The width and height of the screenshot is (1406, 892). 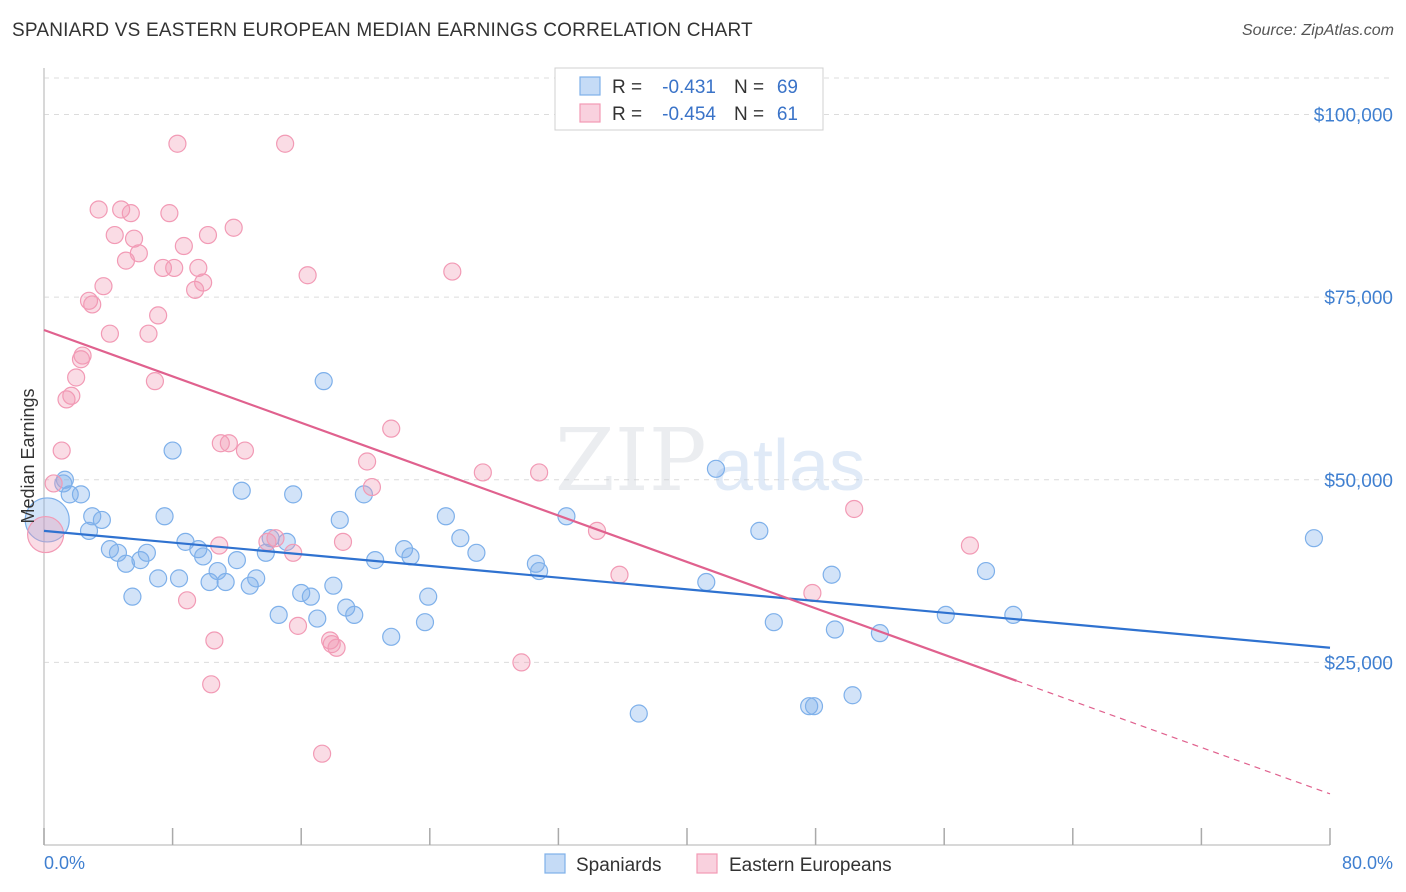 What do you see at coordinates (687, 589) in the screenshot?
I see `spaniards-trend-line` at bounding box center [687, 589].